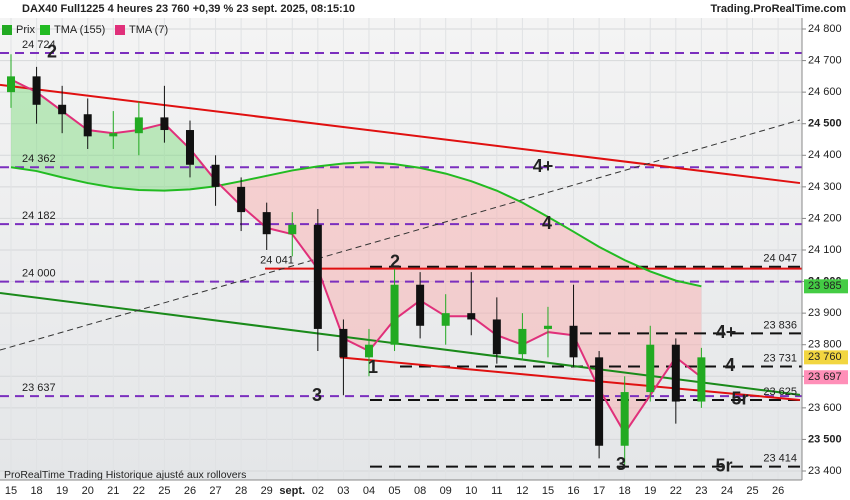 This screenshot has width=850, height=500. What do you see at coordinates (676, 491) in the screenshot?
I see `x-tick-label: 22` at bounding box center [676, 491].